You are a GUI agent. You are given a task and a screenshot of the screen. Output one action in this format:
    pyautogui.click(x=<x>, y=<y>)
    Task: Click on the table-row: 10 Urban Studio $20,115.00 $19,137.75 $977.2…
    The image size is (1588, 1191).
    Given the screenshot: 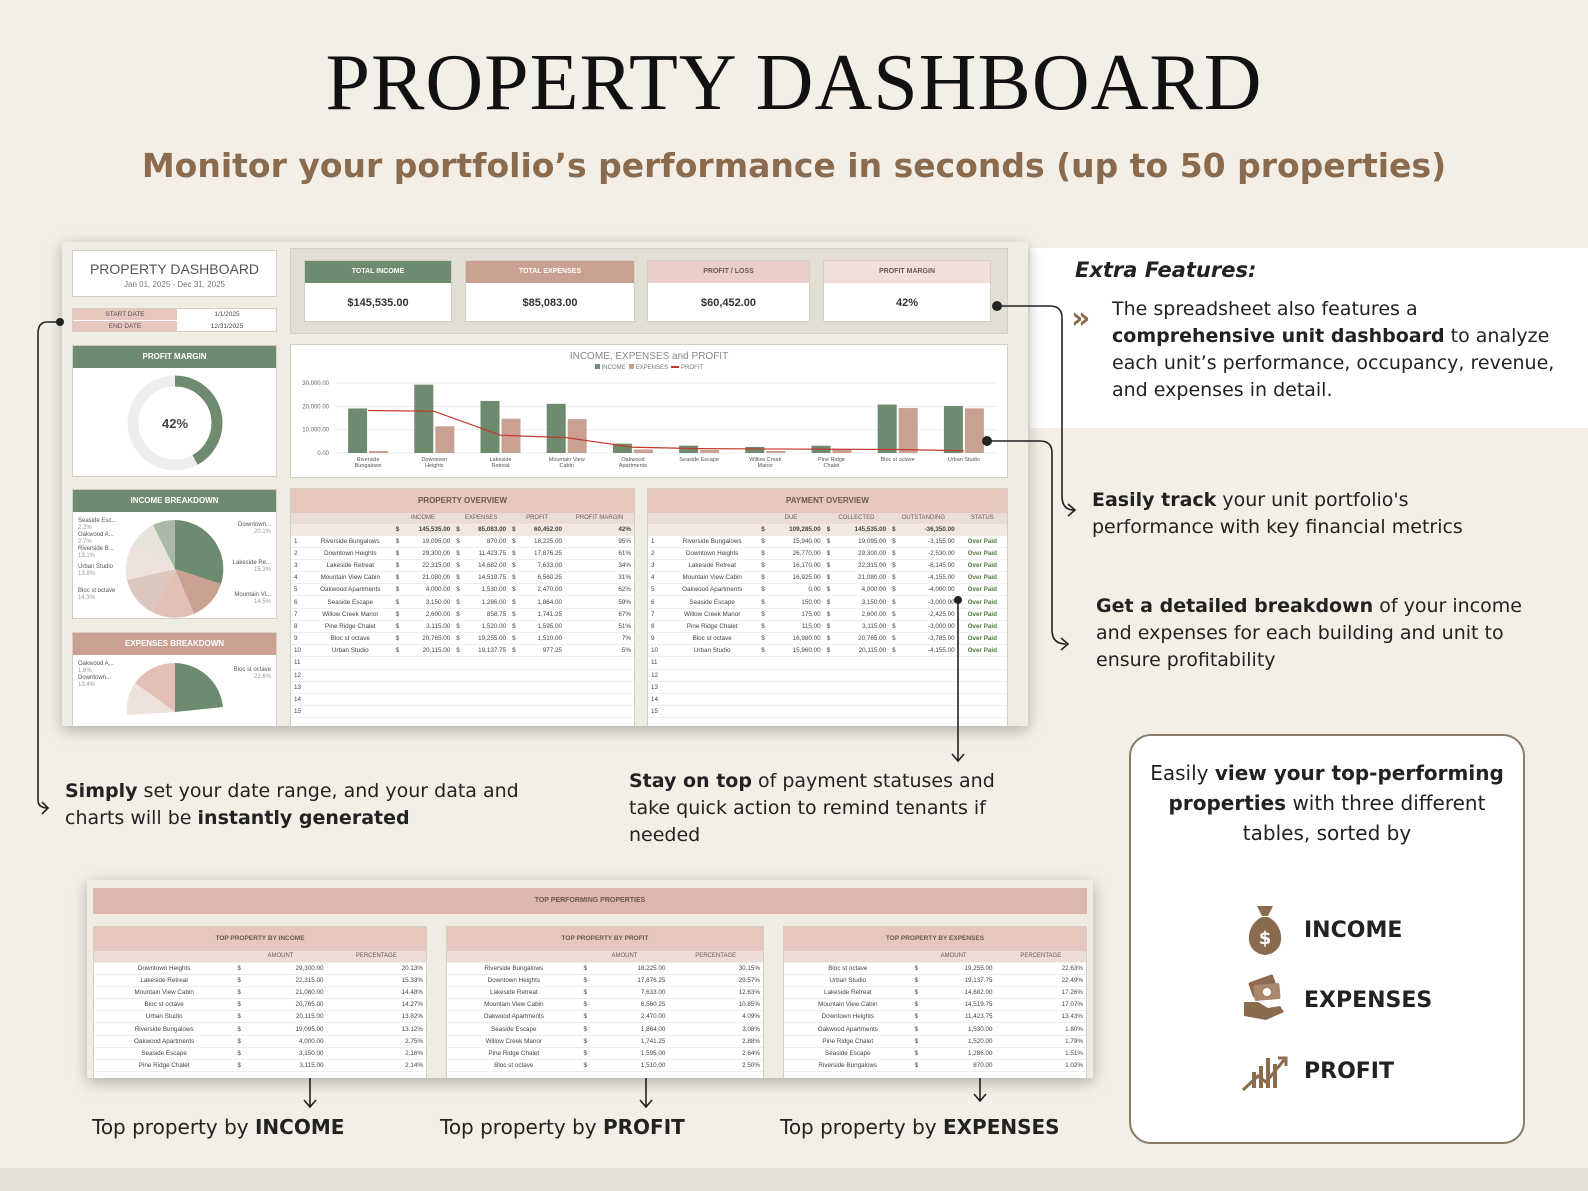 What is the action you would take?
    pyautogui.click(x=462, y=651)
    